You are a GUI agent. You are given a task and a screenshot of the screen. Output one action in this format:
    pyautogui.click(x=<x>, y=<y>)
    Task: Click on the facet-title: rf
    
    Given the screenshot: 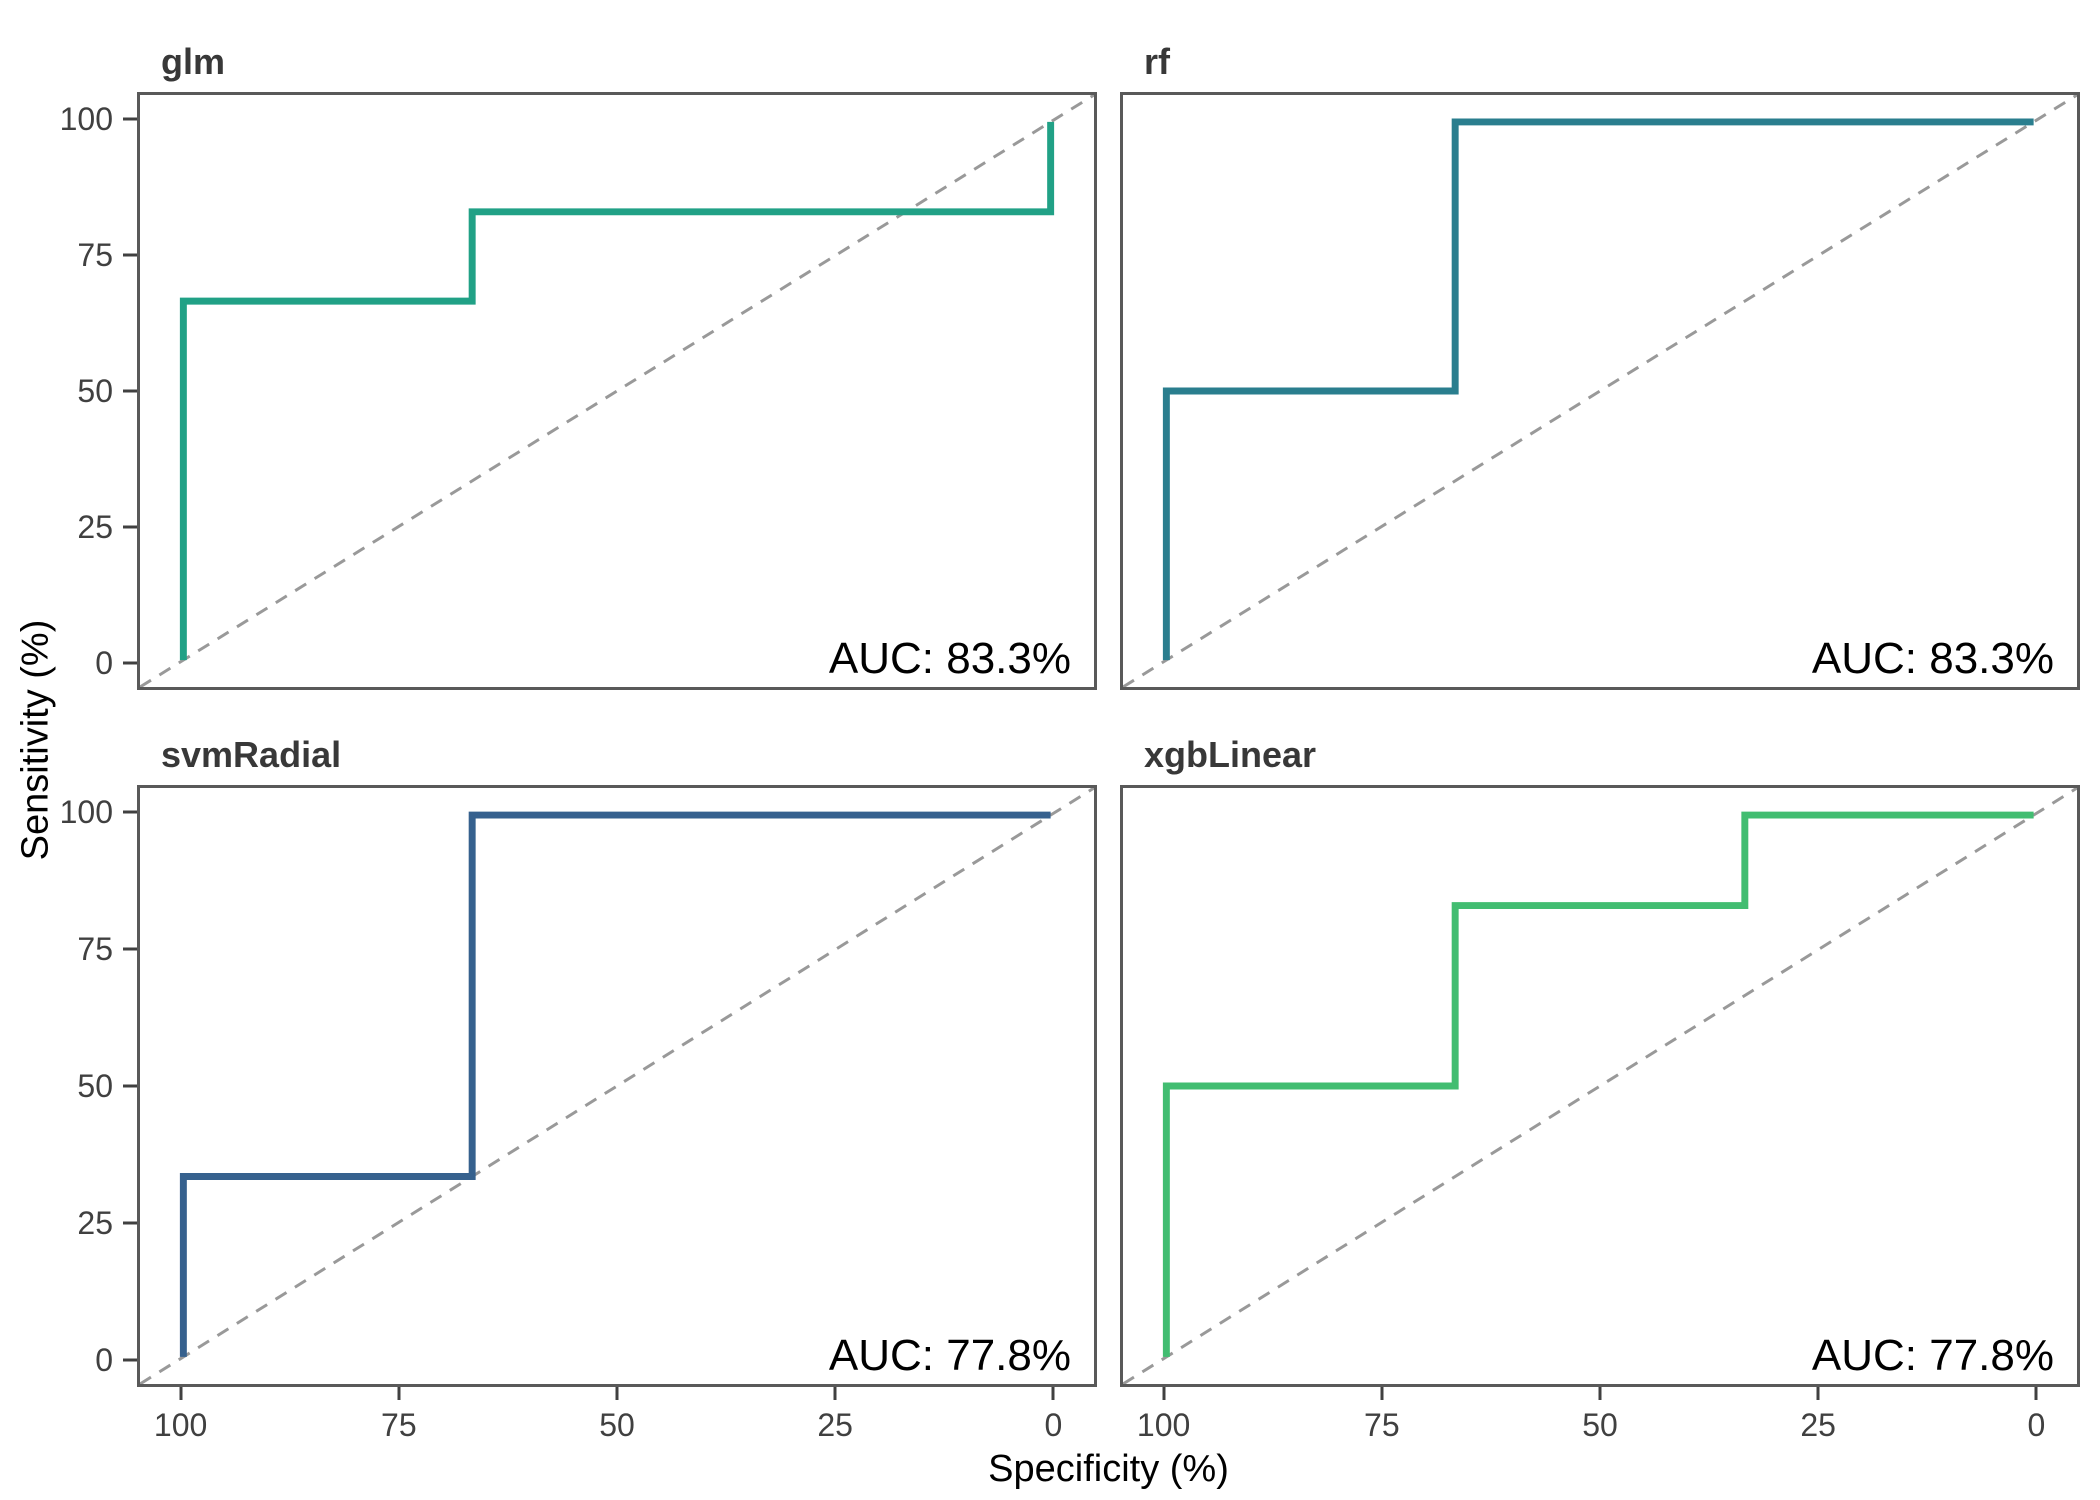 What is the action you would take?
    pyautogui.click(x=1157, y=61)
    